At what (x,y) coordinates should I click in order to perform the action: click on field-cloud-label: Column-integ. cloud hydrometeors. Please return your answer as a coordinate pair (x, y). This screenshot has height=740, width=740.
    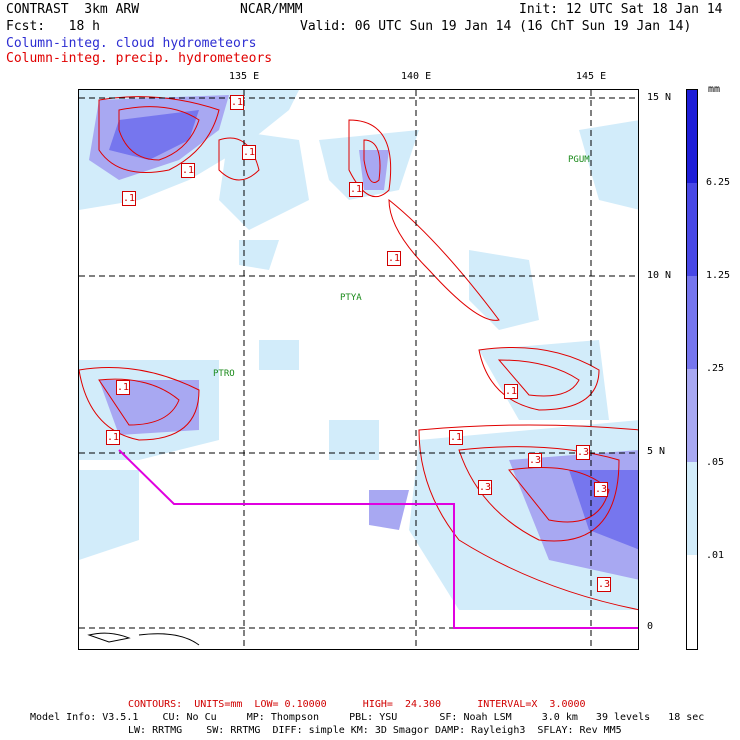
    Looking at the image, I should click on (131, 43).